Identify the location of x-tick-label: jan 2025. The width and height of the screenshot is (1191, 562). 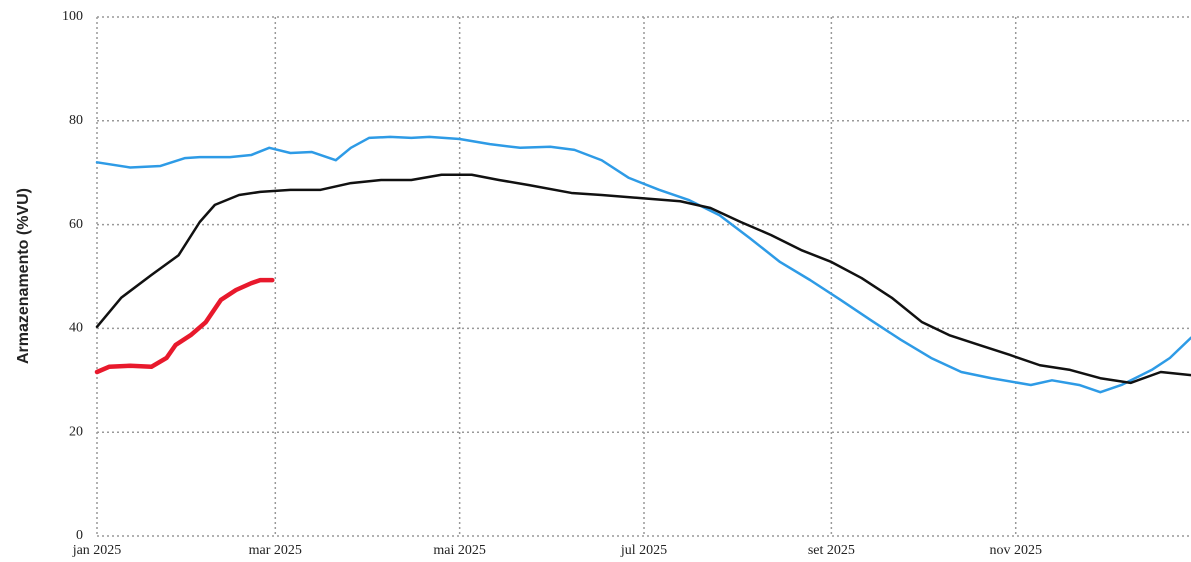
(97, 550).